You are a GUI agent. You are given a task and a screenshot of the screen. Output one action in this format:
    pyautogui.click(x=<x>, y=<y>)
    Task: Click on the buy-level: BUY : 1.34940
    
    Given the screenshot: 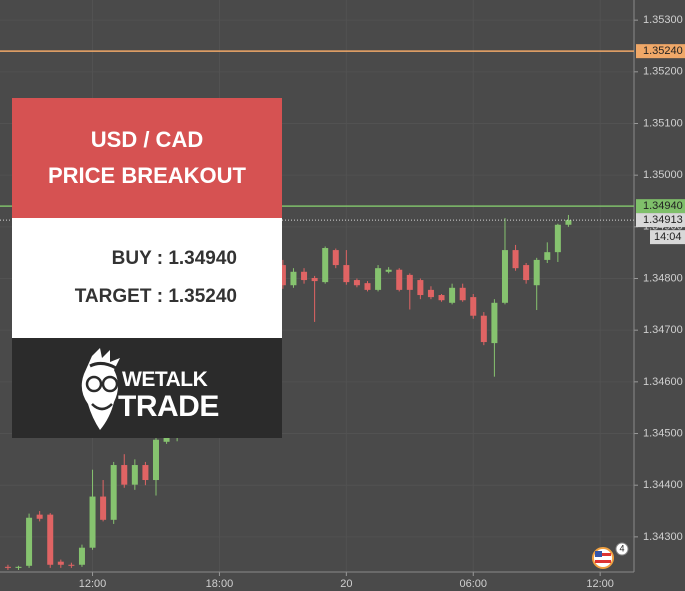 What is the action you would take?
    pyautogui.click(x=174, y=258)
    